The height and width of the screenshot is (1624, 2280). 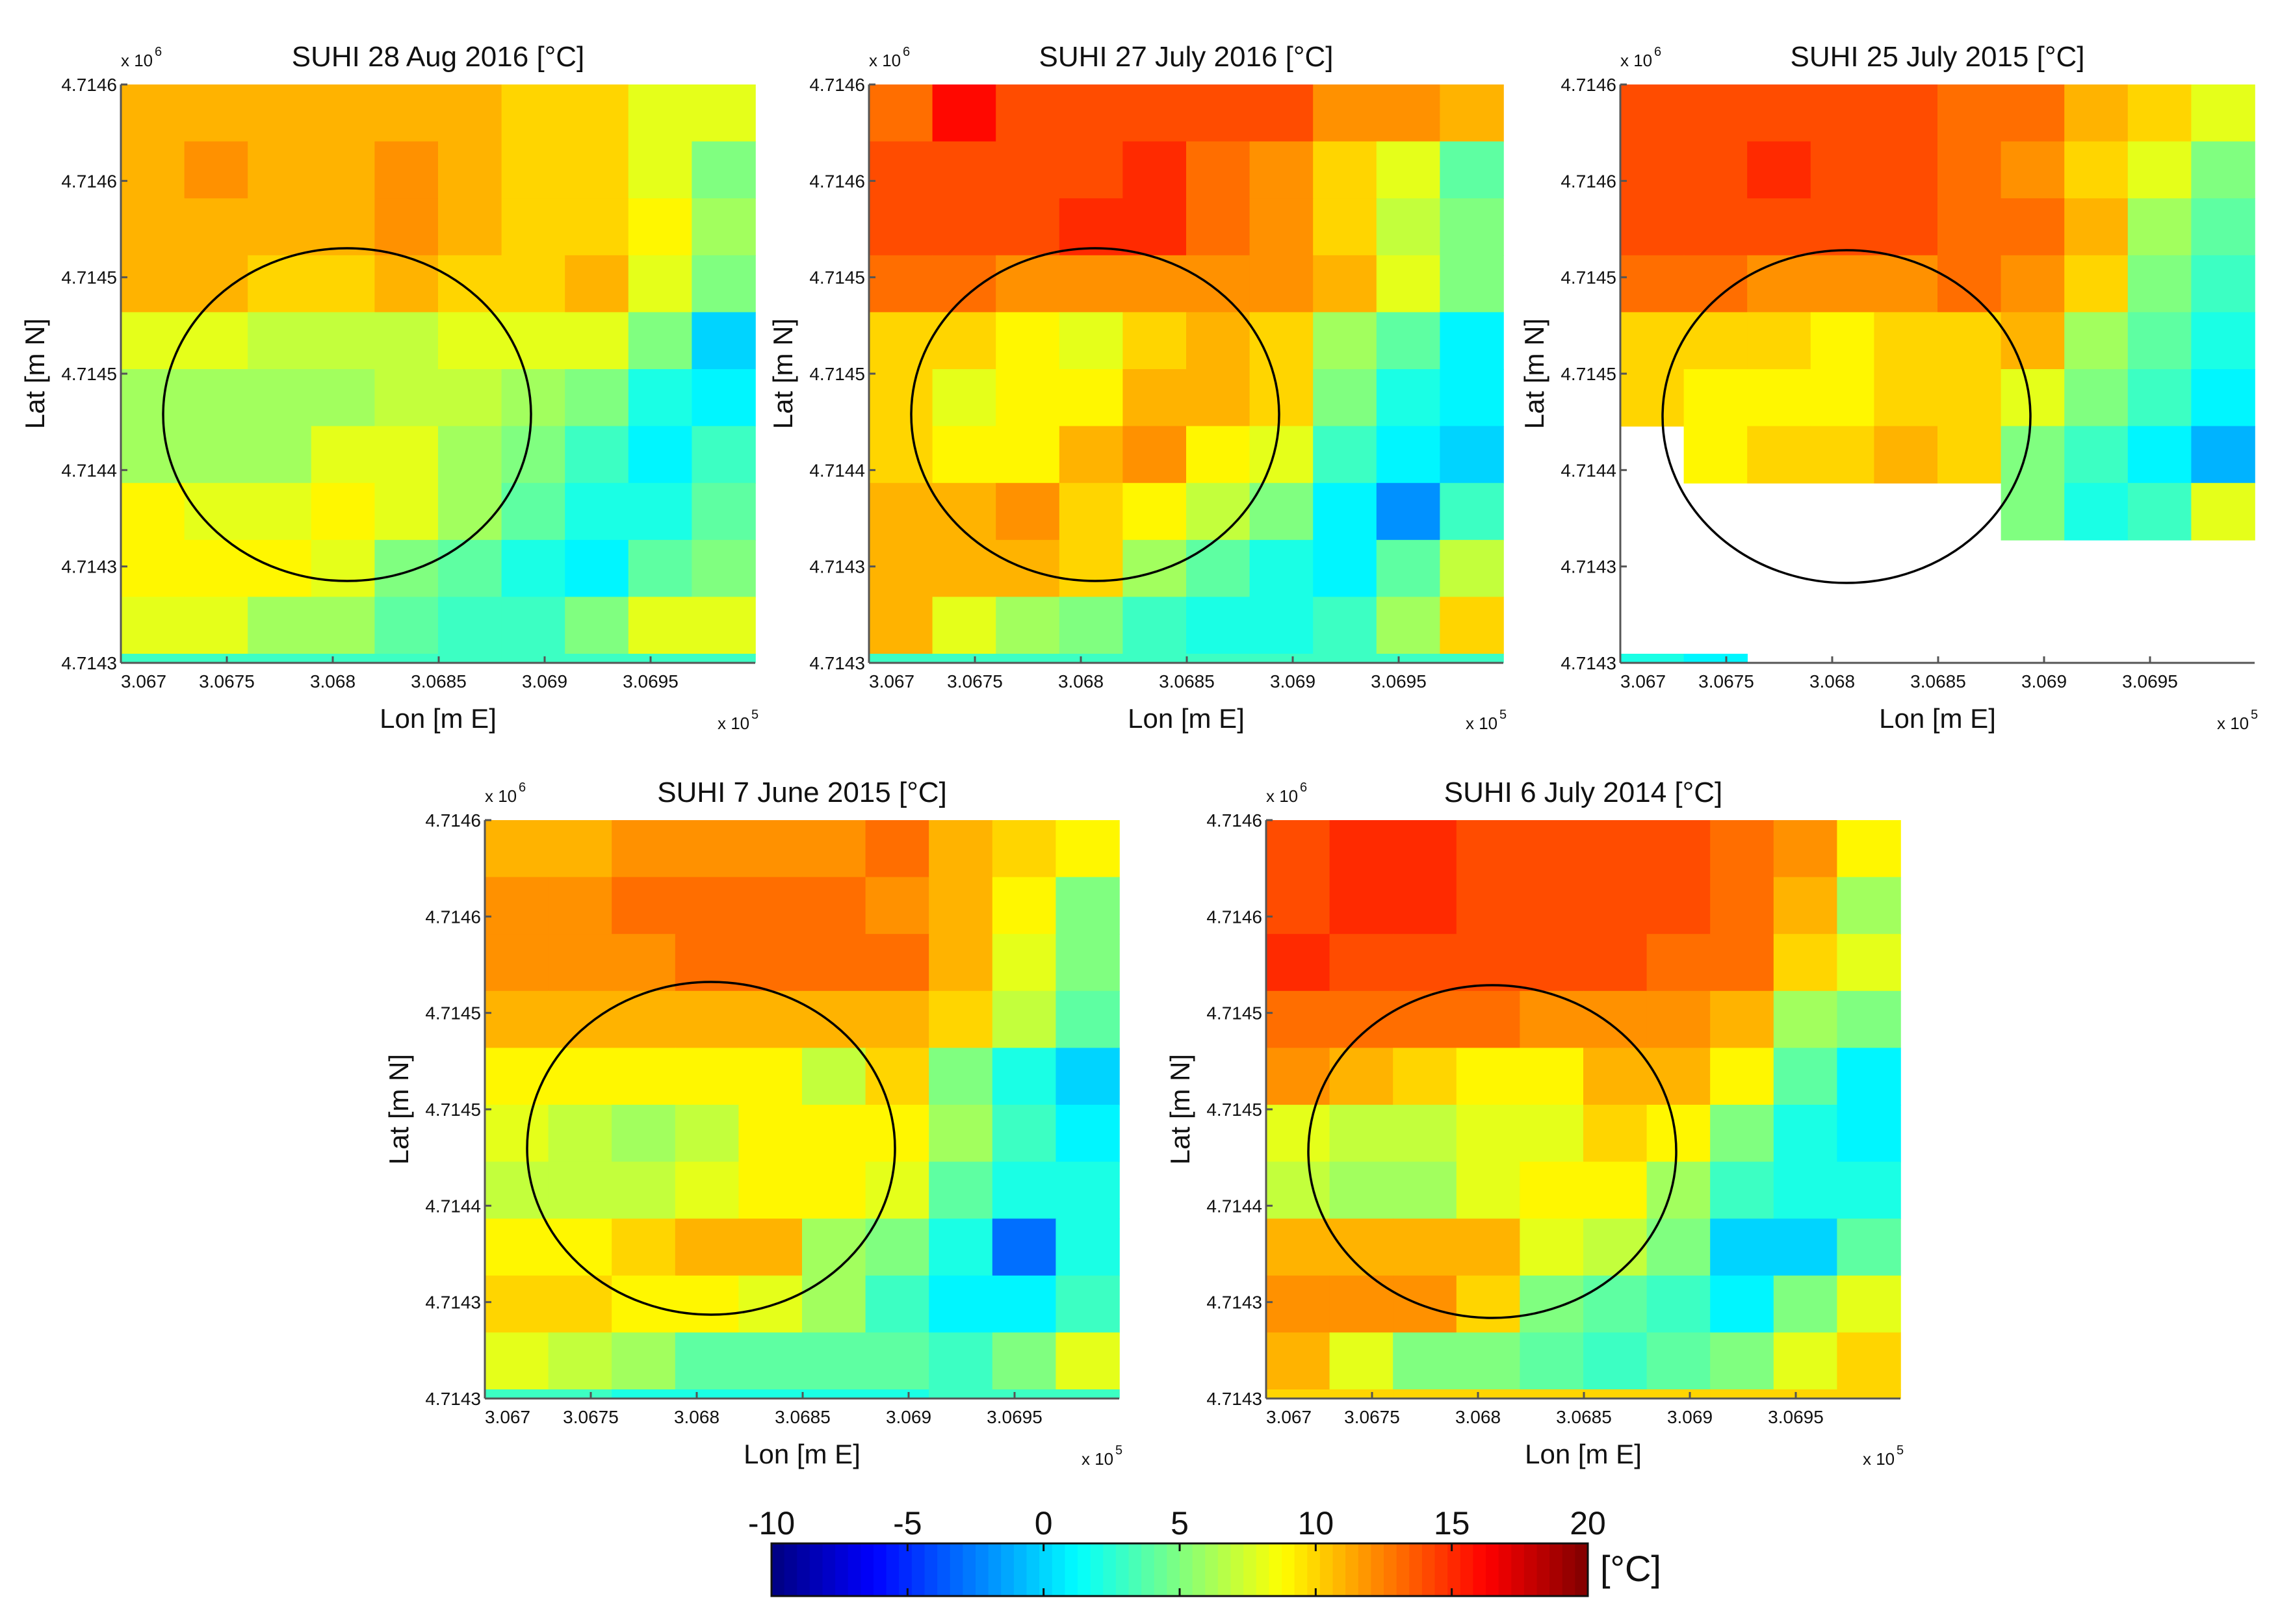 What do you see at coordinates (2044, 681) in the screenshot?
I see `x-tick-label: 3.069` at bounding box center [2044, 681].